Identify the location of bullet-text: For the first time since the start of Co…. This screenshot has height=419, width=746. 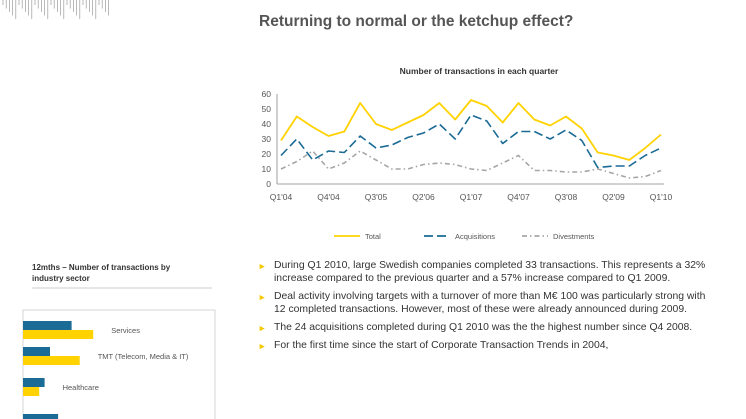
(441, 345).